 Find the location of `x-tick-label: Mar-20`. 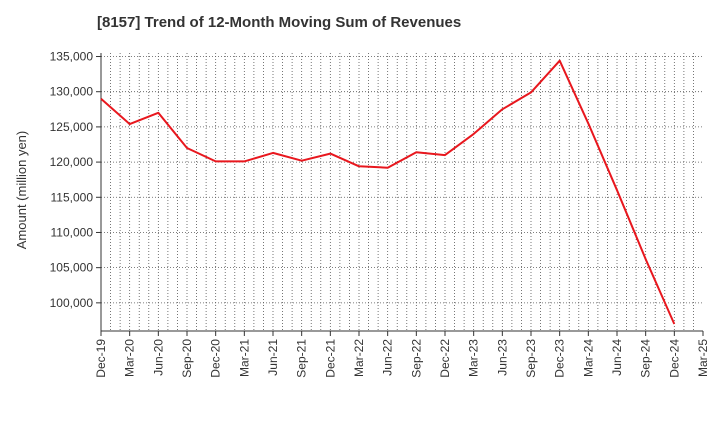

x-tick-label: Mar-20 is located at coordinates (130, 358).